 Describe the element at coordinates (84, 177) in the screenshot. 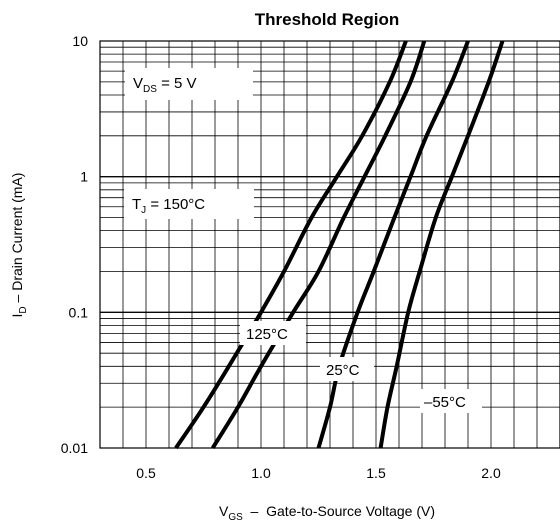

I see `y-tick-label: 1` at that location.